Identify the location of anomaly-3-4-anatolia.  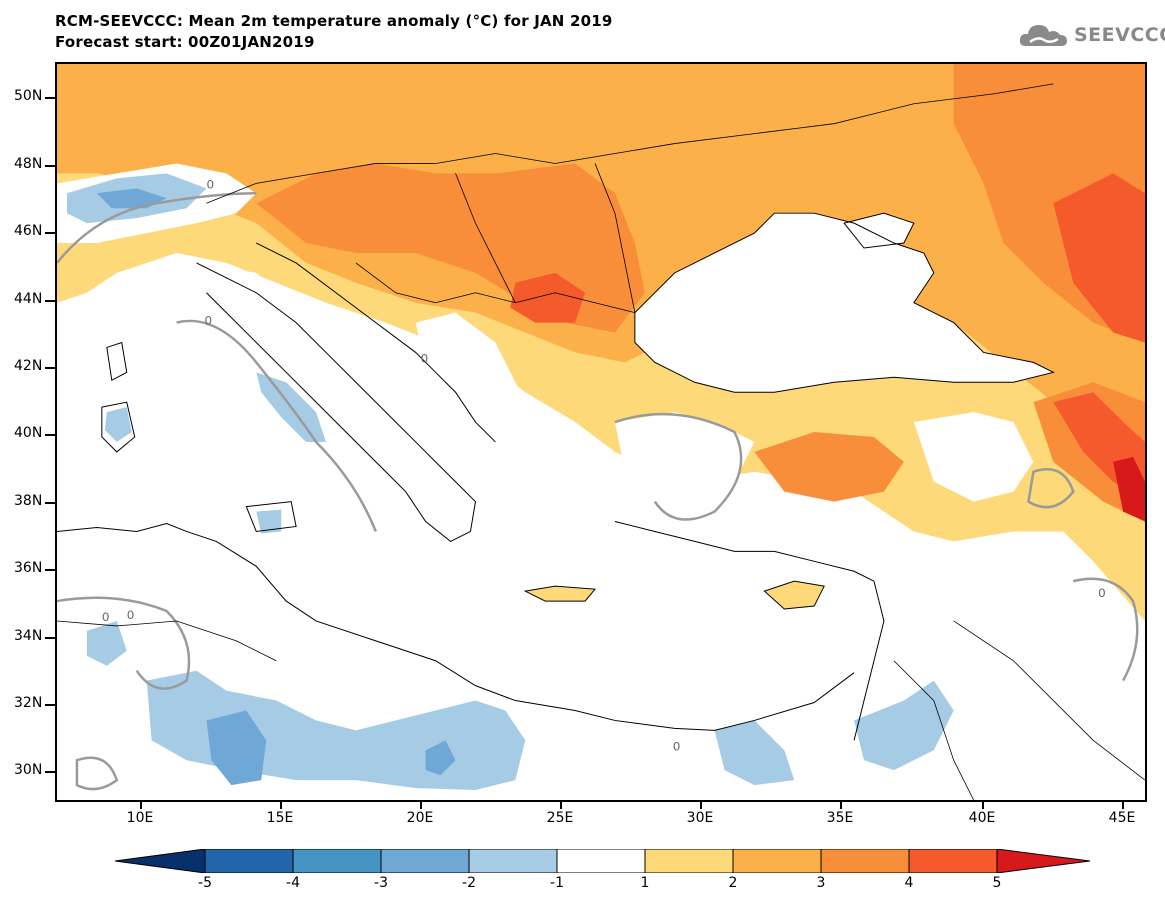
(829, 467).